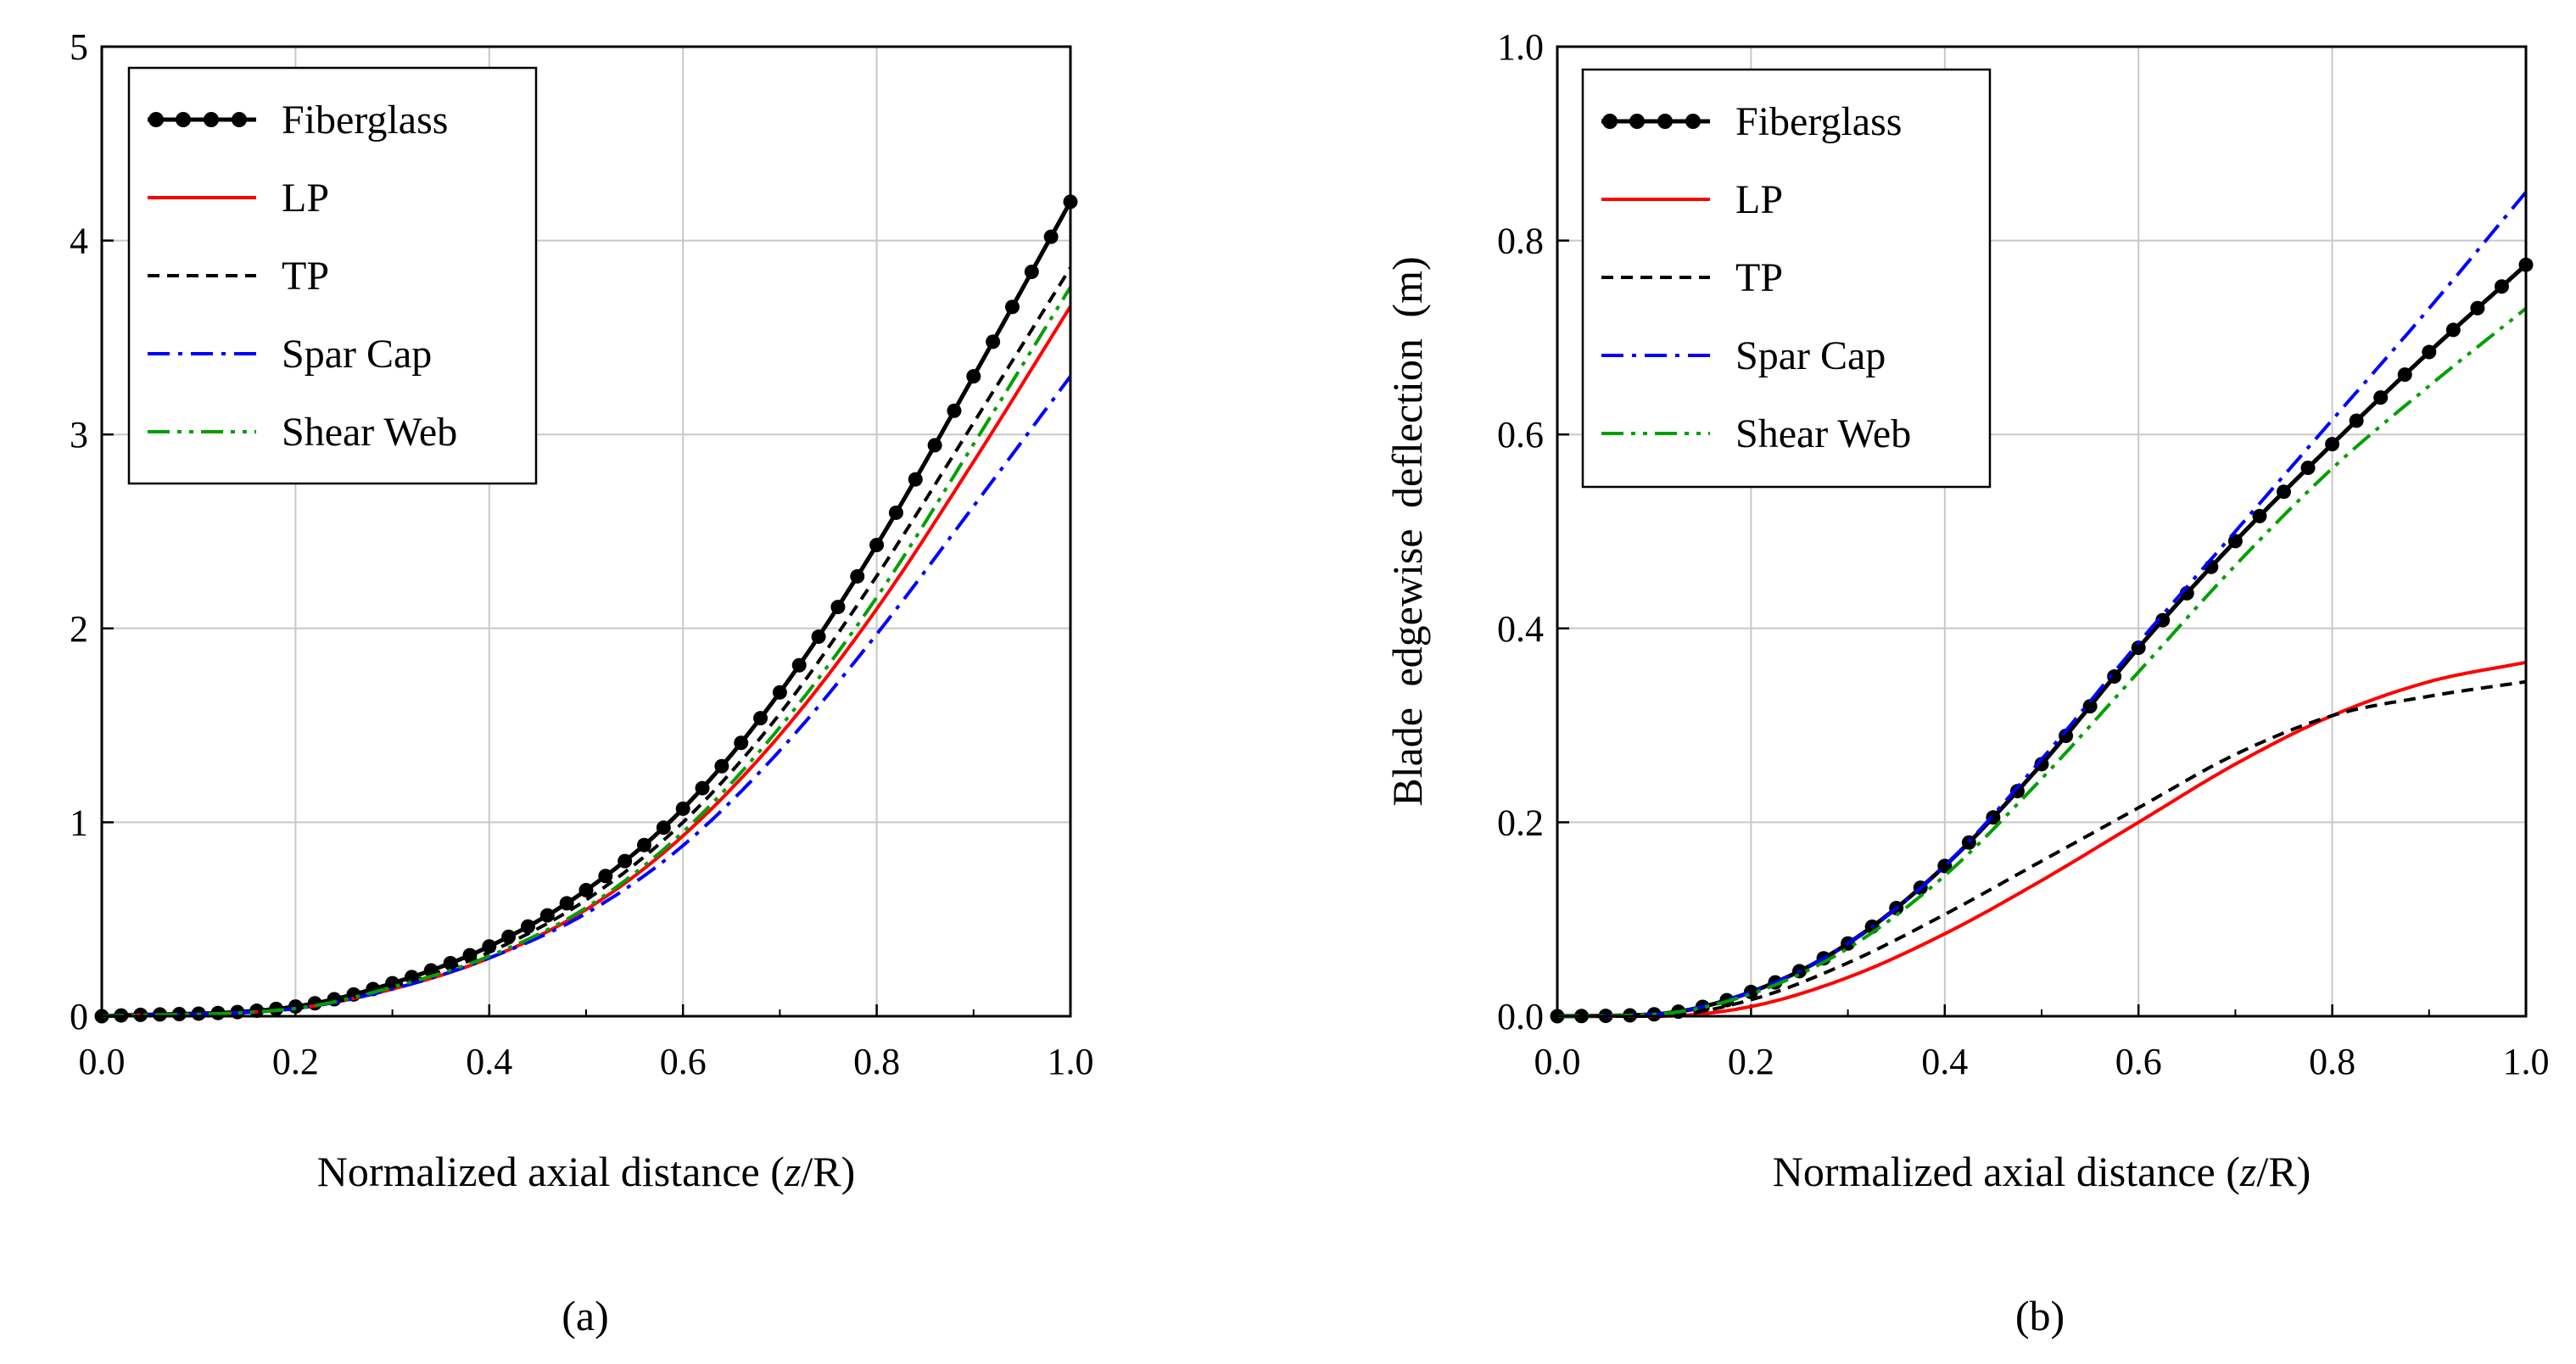  I want to click on series-line-lp, so click(2042, 839).